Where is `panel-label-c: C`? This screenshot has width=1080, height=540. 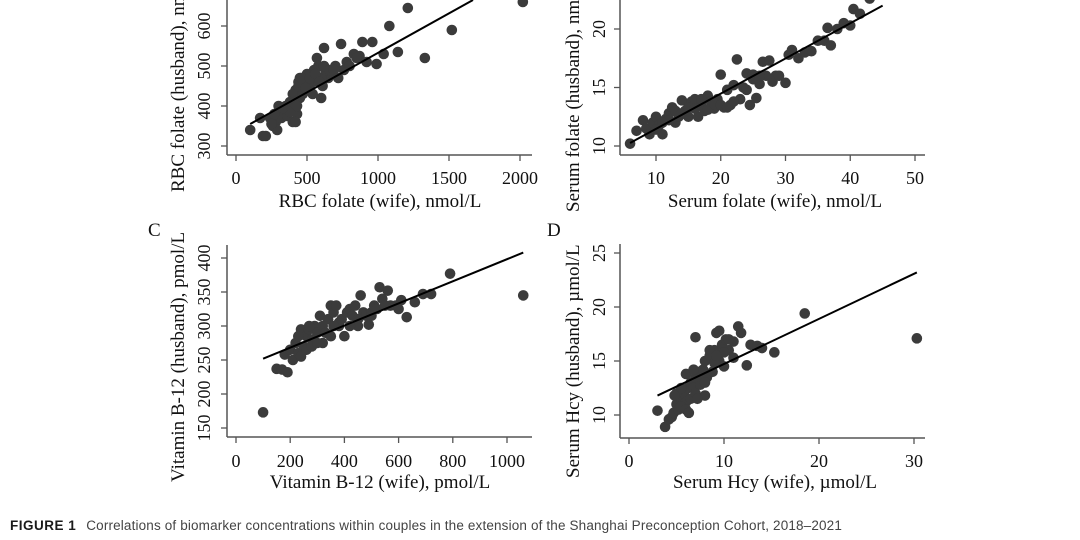 panel-label-c: C is located at coordinates (154, 230).